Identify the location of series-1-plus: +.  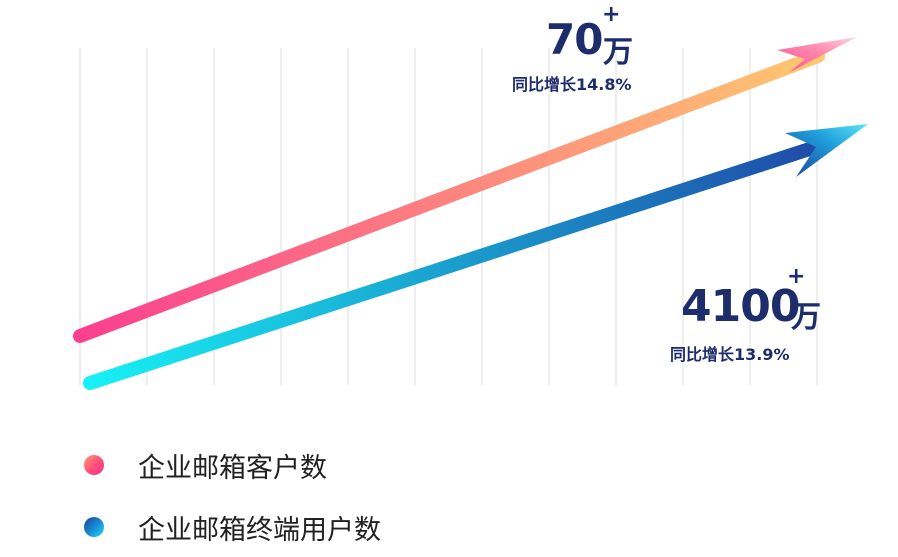
(611, 14).